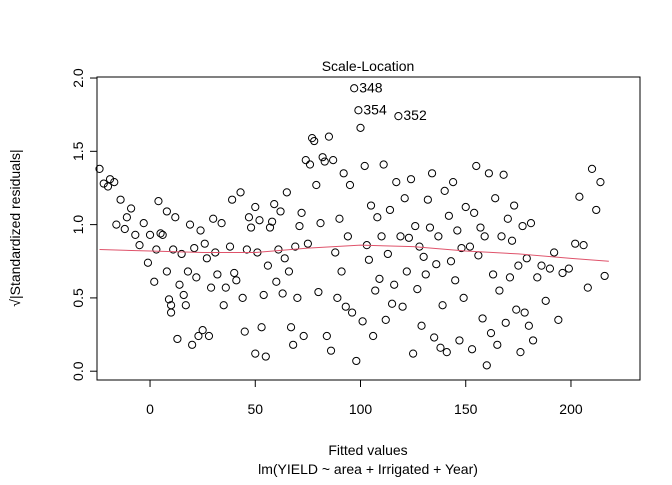 The image size is (672, 485). What do you see at coordinates (367, 450) in the screenshot?
I see `x-axis-label: Fitted values` at bounding box center [367, 450].